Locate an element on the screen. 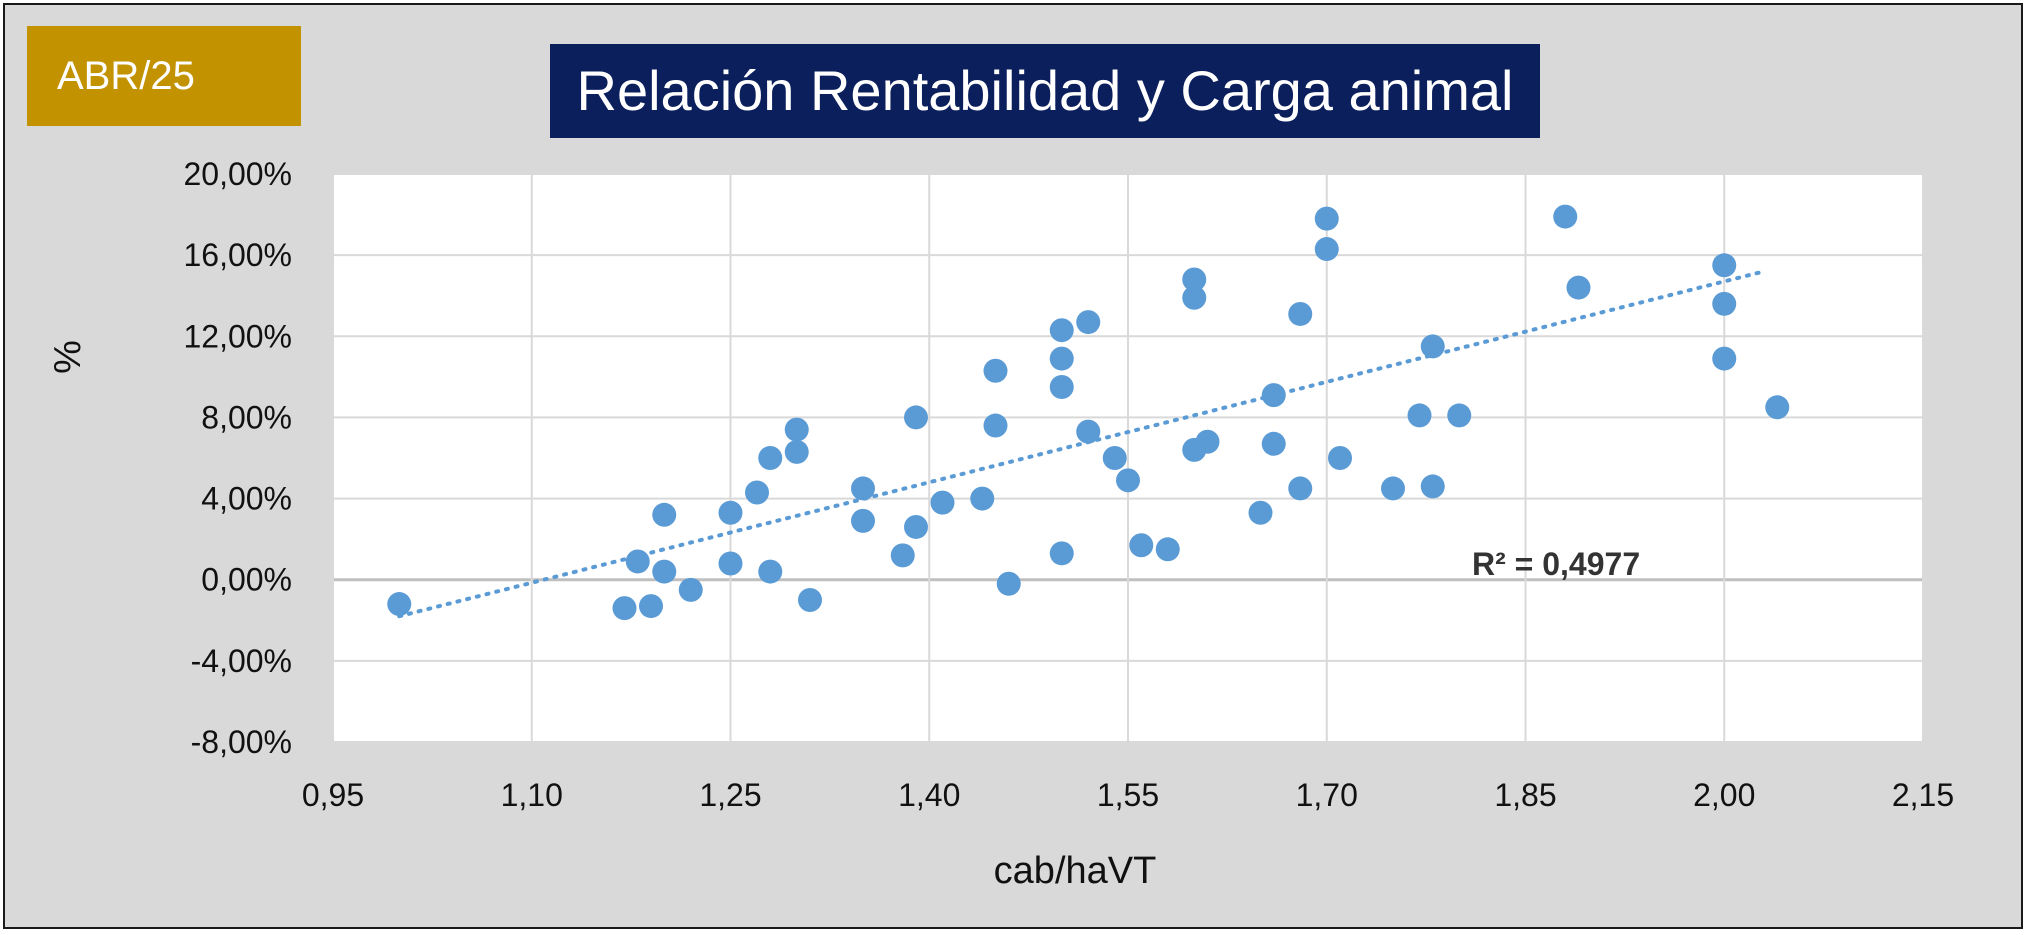 This screenshot has height=935, width=2030. x-tick-label: 1,85 is located at coordinates (1525, 795).